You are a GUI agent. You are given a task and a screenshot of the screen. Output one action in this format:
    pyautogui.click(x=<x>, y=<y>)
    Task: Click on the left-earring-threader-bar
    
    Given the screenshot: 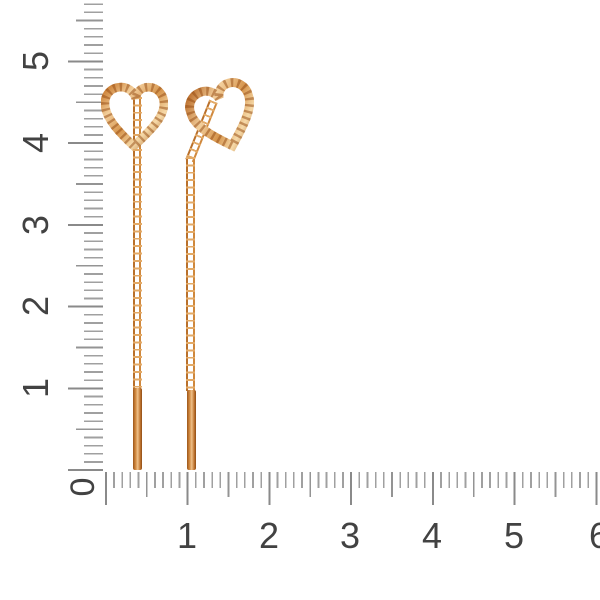 What is the action you would take?
    pyautogui.click(x=137, y=429)
    